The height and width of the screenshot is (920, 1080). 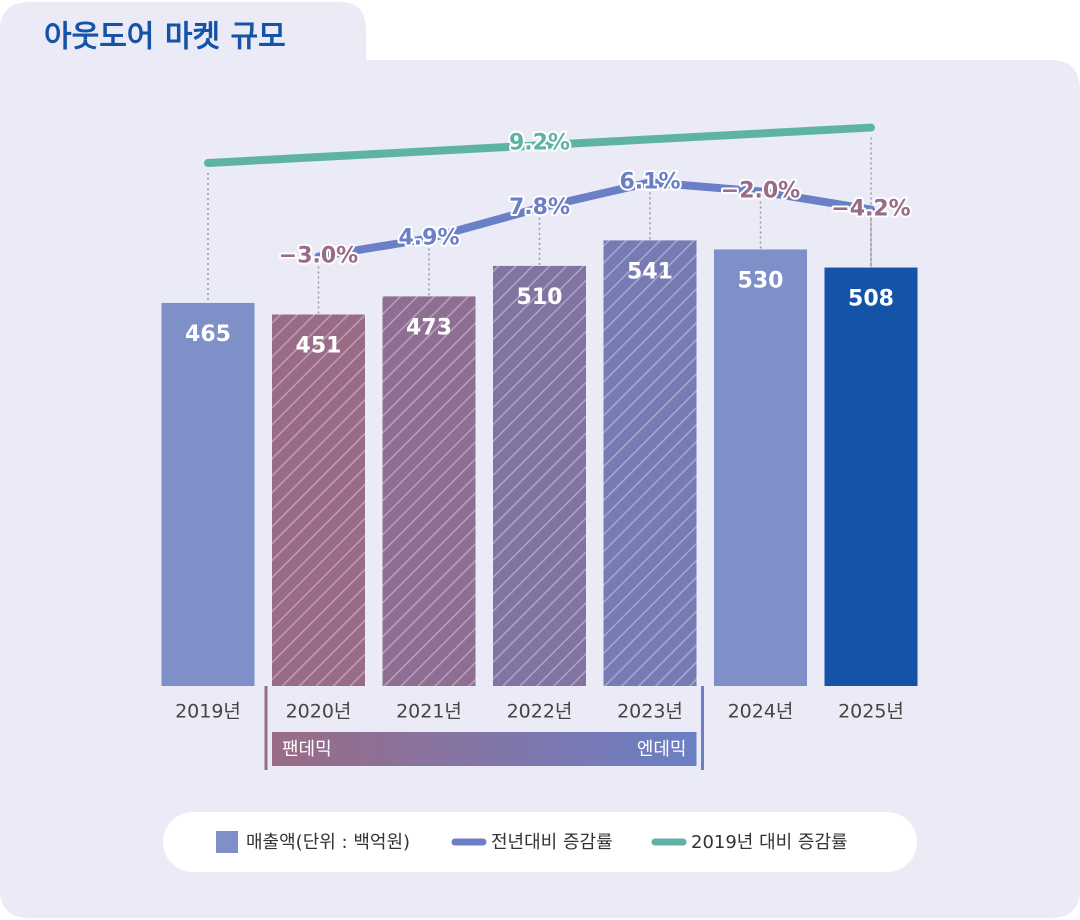 What do you see at coordinates (650, 712) in the screenshot?
I see `x-tick-label: 2023년` at bounding box center [650, 712].